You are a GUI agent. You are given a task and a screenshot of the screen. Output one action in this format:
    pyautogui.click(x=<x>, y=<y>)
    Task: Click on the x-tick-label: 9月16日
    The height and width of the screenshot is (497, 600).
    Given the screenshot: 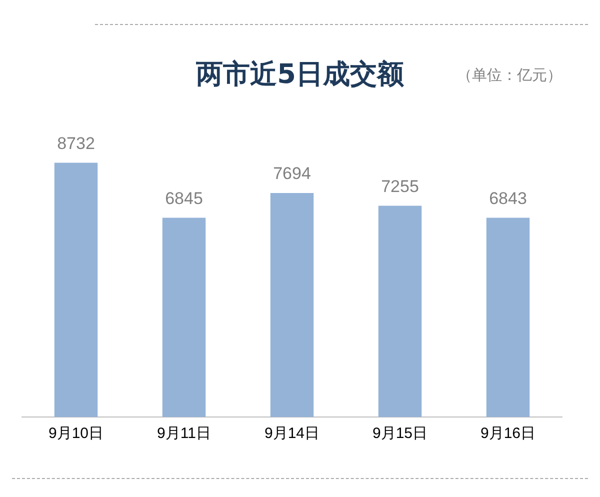 What is the action you would take?
    pyautogui.click(x=508, y=433)
    